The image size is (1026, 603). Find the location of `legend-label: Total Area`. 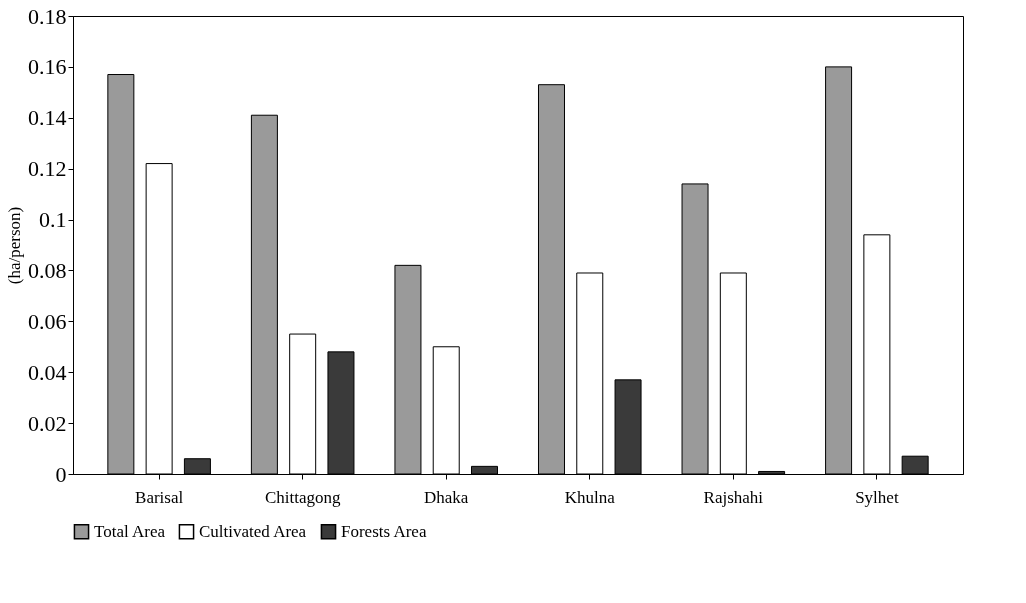

legend-label: Total Area is located at coordinates (130, 531).